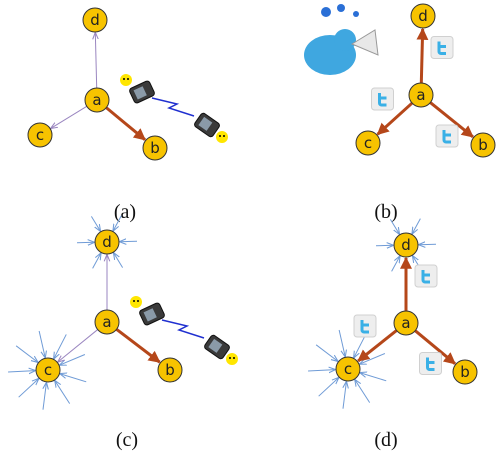  Describe the element at coordinates (385, 440) in the screenshot. I see `caption: (d)` at that location.